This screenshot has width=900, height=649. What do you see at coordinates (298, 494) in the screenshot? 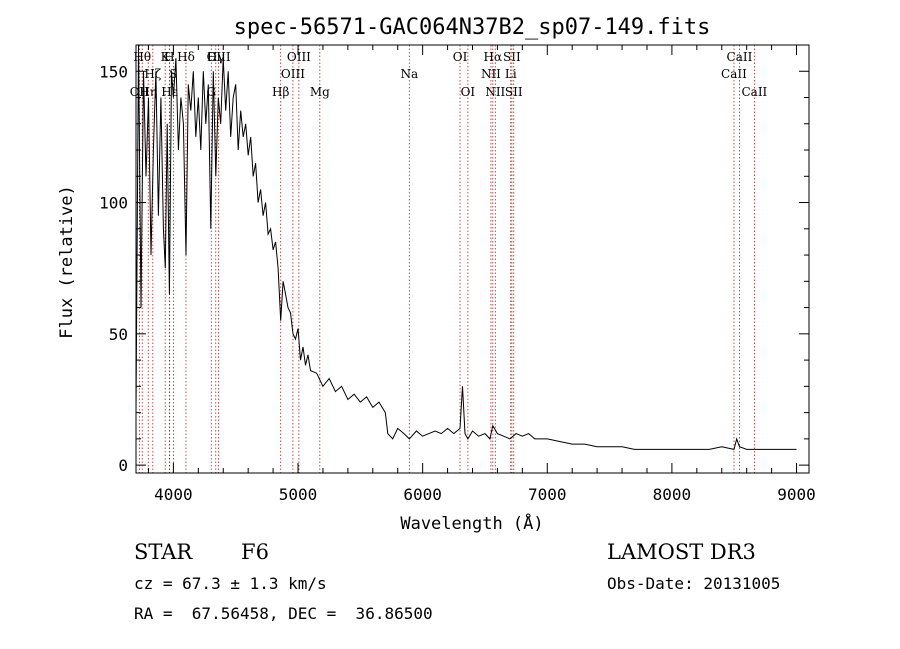
I see `x-tick-label: 5000` at bounding box center [298, 494].